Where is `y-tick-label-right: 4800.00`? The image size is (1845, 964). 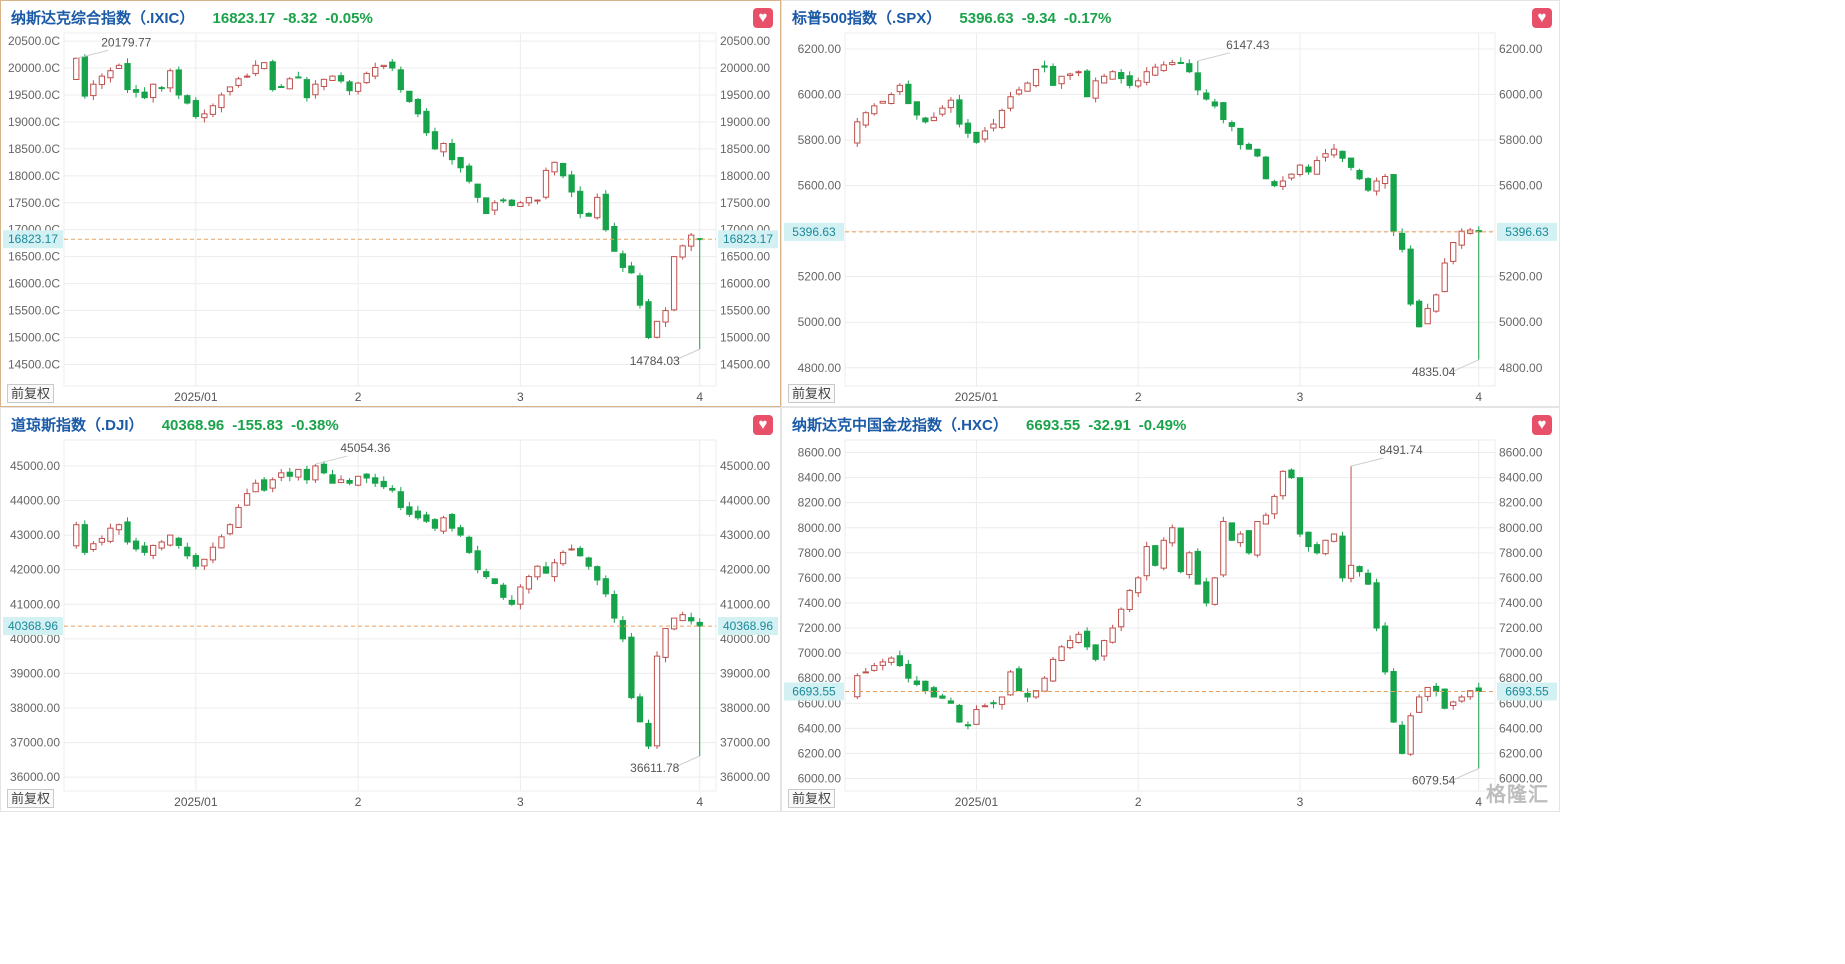 y-tick-label-right: 4800.00 is located at coordinates (1521, 368).